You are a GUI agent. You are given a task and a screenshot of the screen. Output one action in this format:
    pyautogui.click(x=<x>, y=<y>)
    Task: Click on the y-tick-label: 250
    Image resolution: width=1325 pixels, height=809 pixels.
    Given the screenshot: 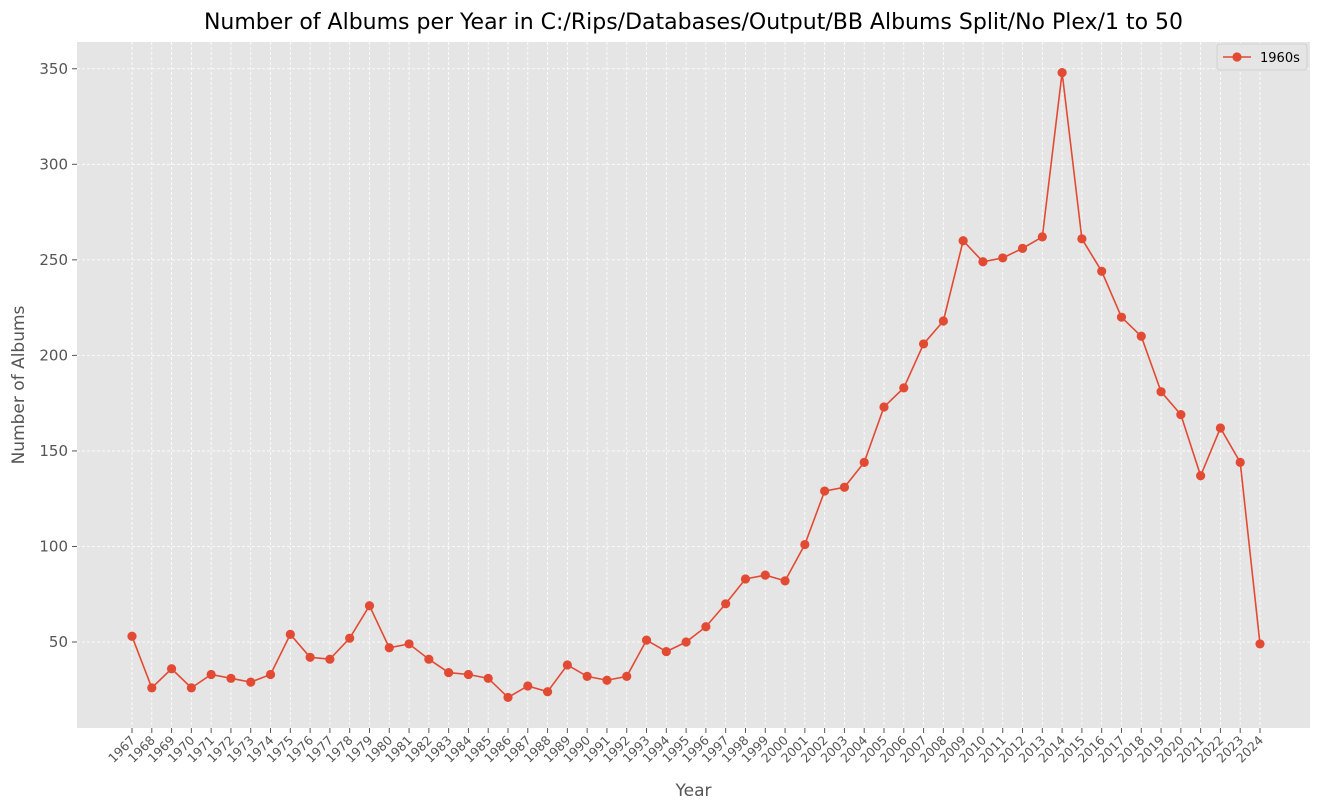 What is the action you would take?
    pyautogui.click(x=53, y=260)
    